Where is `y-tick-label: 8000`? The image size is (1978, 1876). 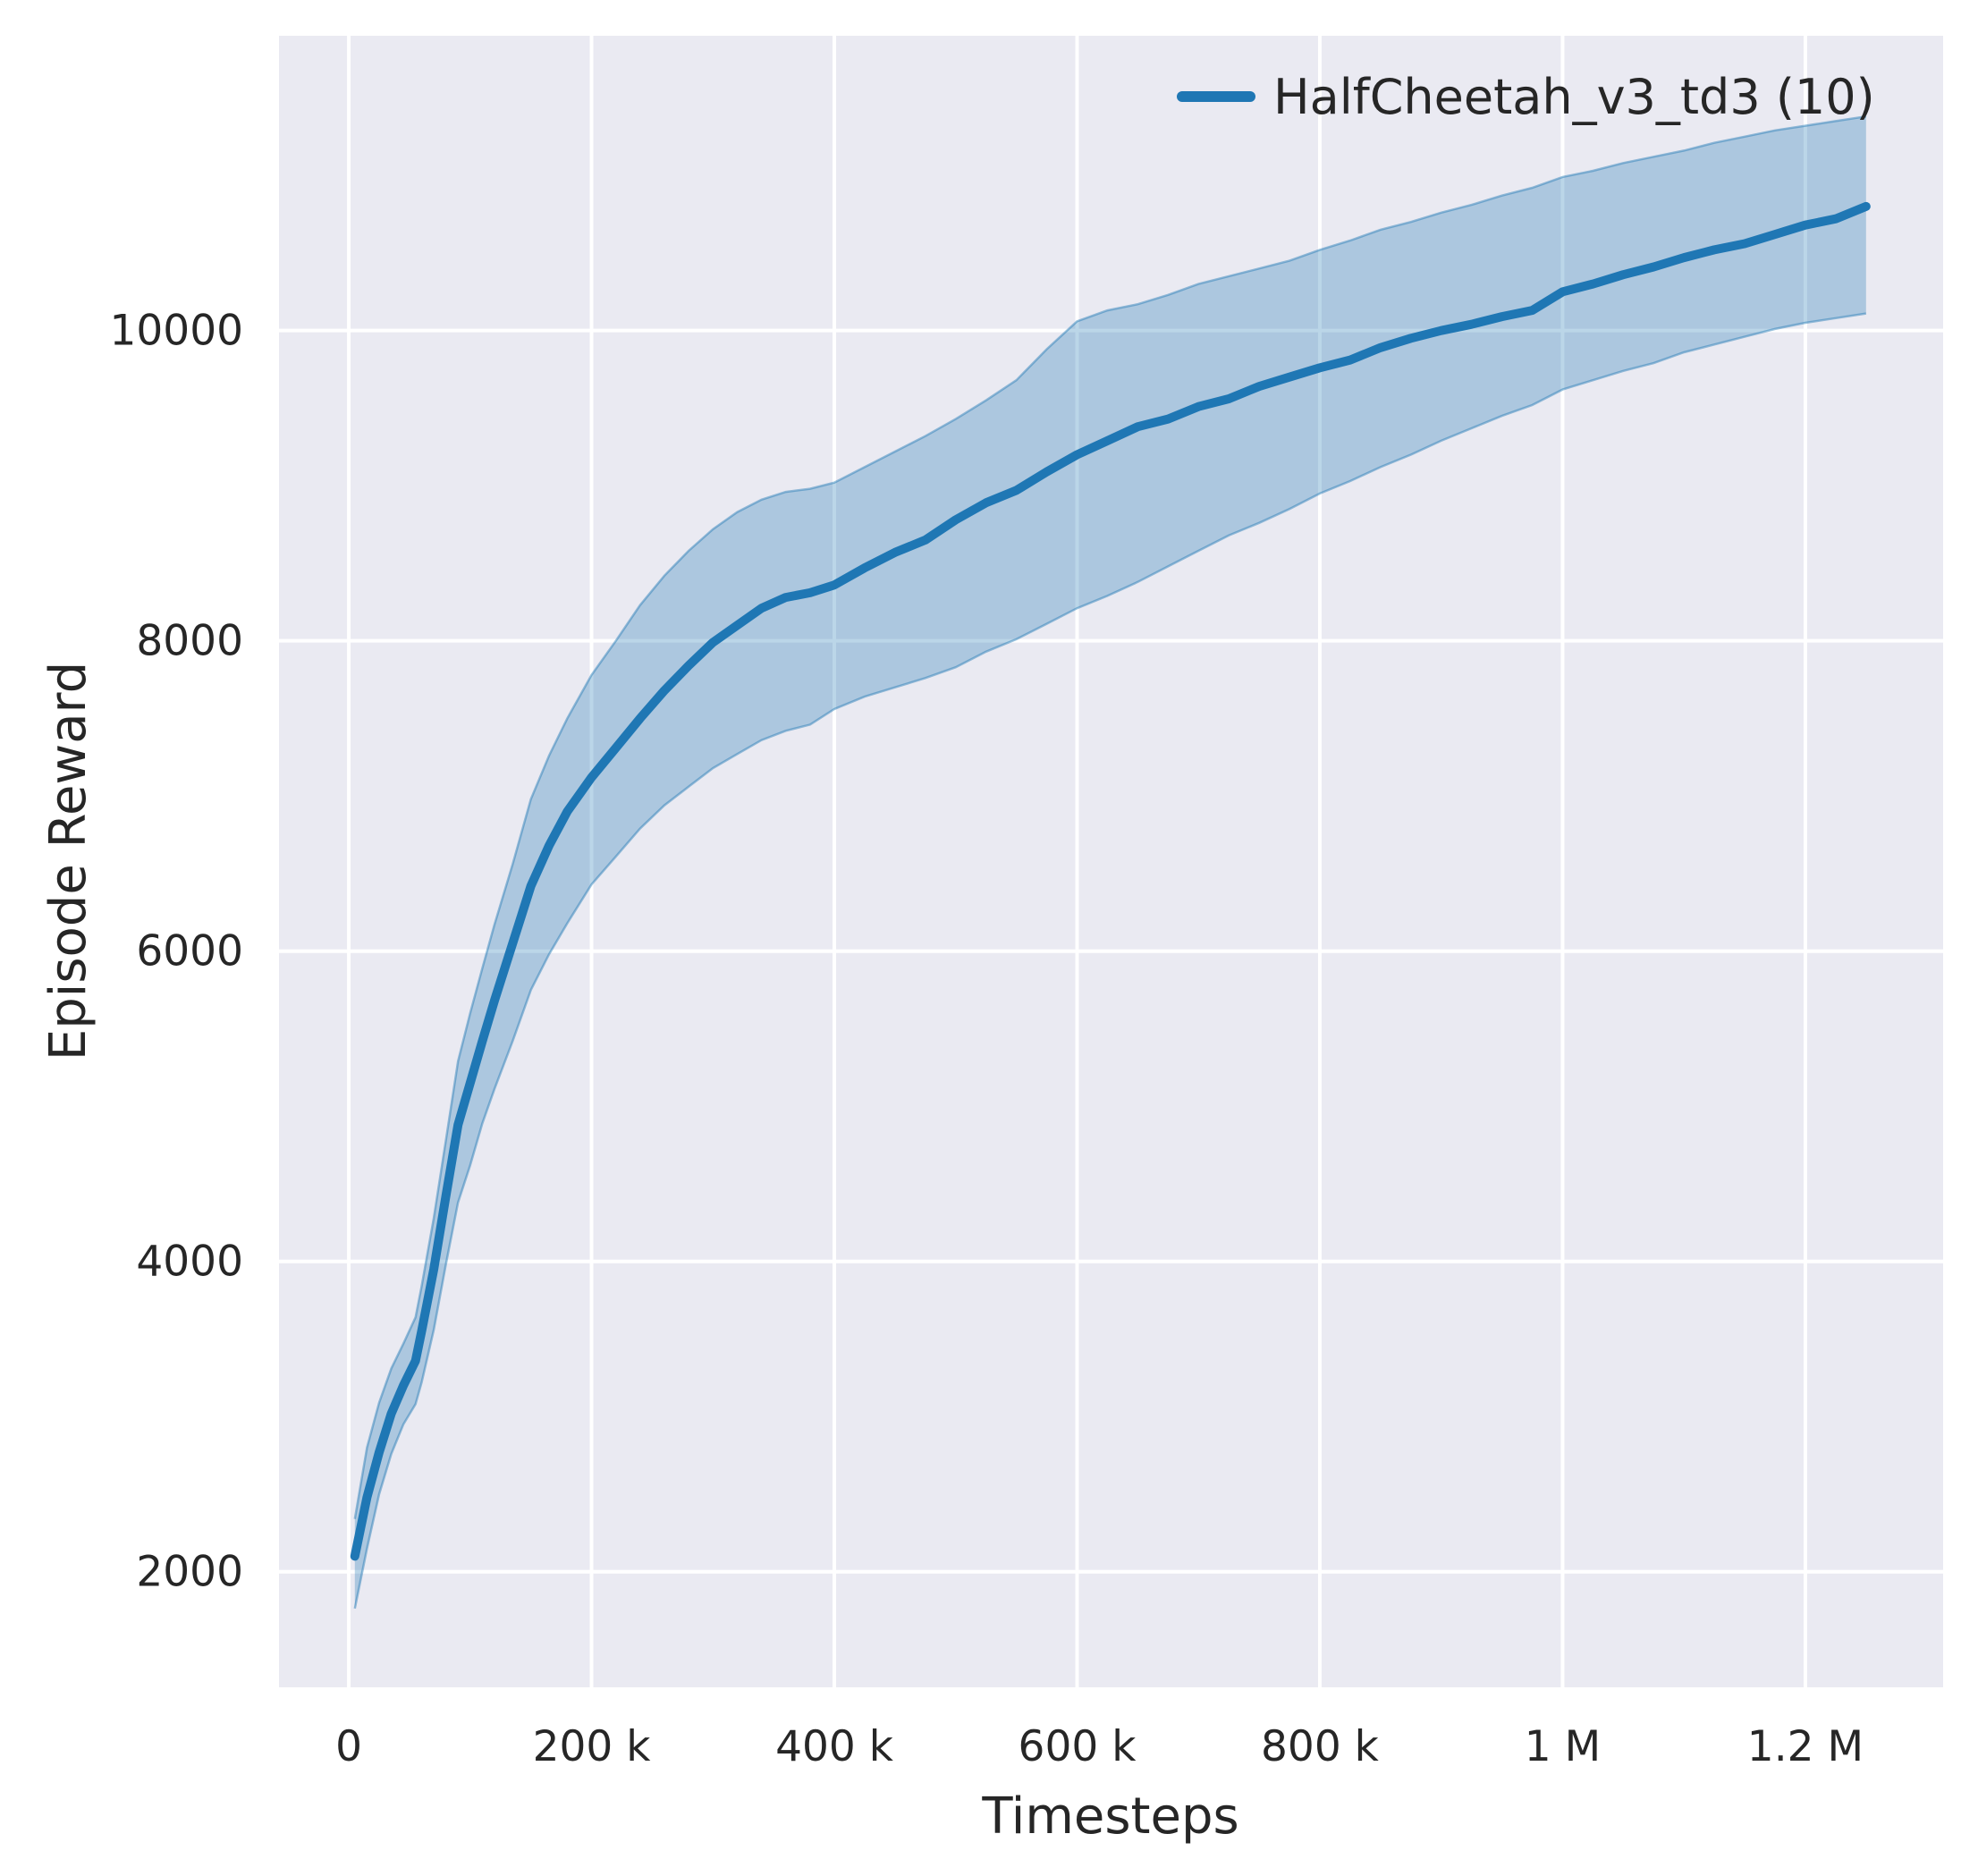
y-tick-label: 8000 is located at coordinates (189, 642).